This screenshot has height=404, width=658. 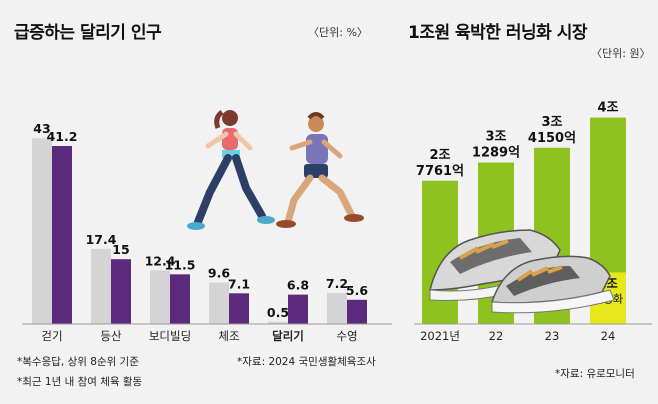 I want to click on left-chart-title: 급증하는 달리기 인구, so click(x=88, y=33).